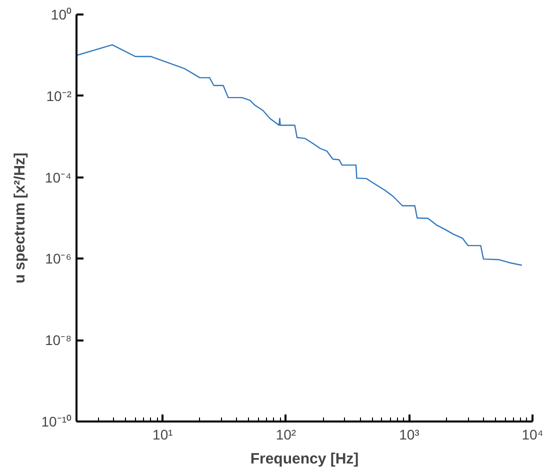 The width and height of the screenshot is (546, 475). What do you see at coordinates (19, 218) in the screenshot?
I see `y-axis-title: u spectrum [x²/Hz]` at bounding box center [19, 218].